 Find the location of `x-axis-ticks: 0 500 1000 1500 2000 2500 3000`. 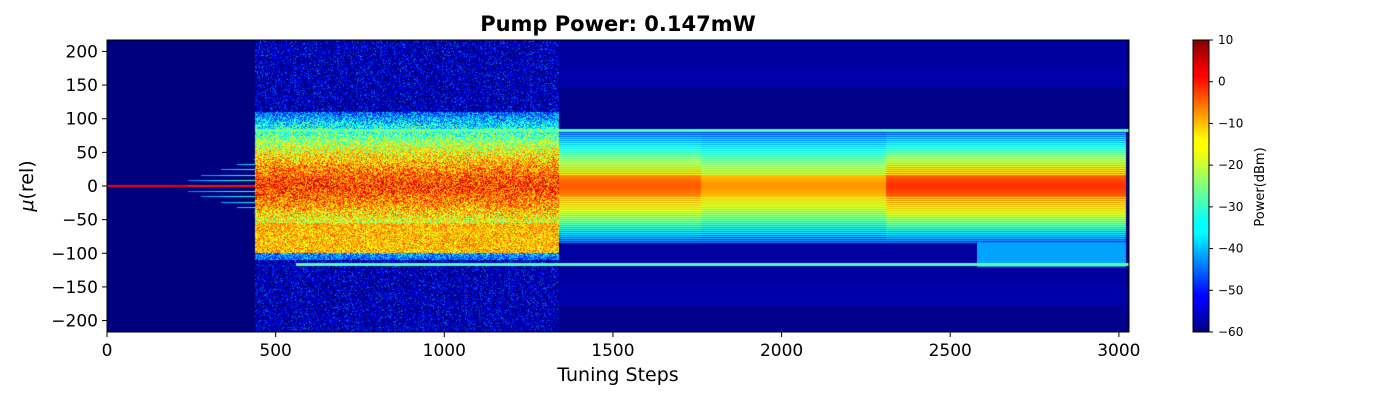

x-axis-ticks: 0 500 1000 1500 2000 2500 3000 is located at coordinates (621, 346).